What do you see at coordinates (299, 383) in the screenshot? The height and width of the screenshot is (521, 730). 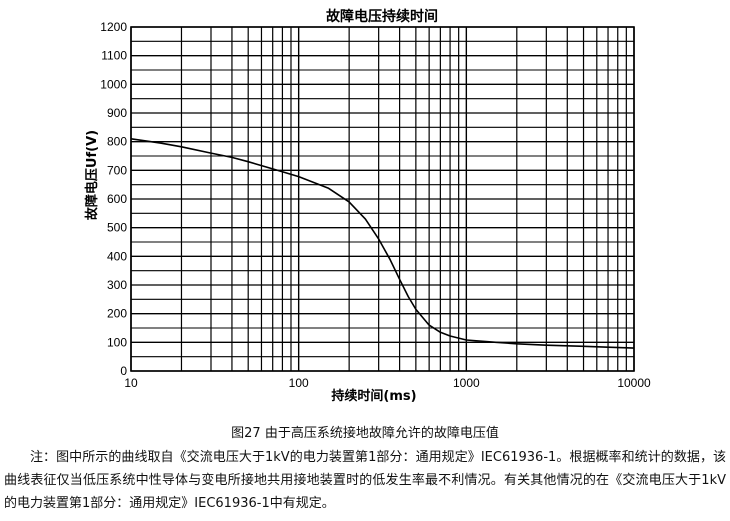 I see `x-tick-label: 100` at bounding box center [299, 383].